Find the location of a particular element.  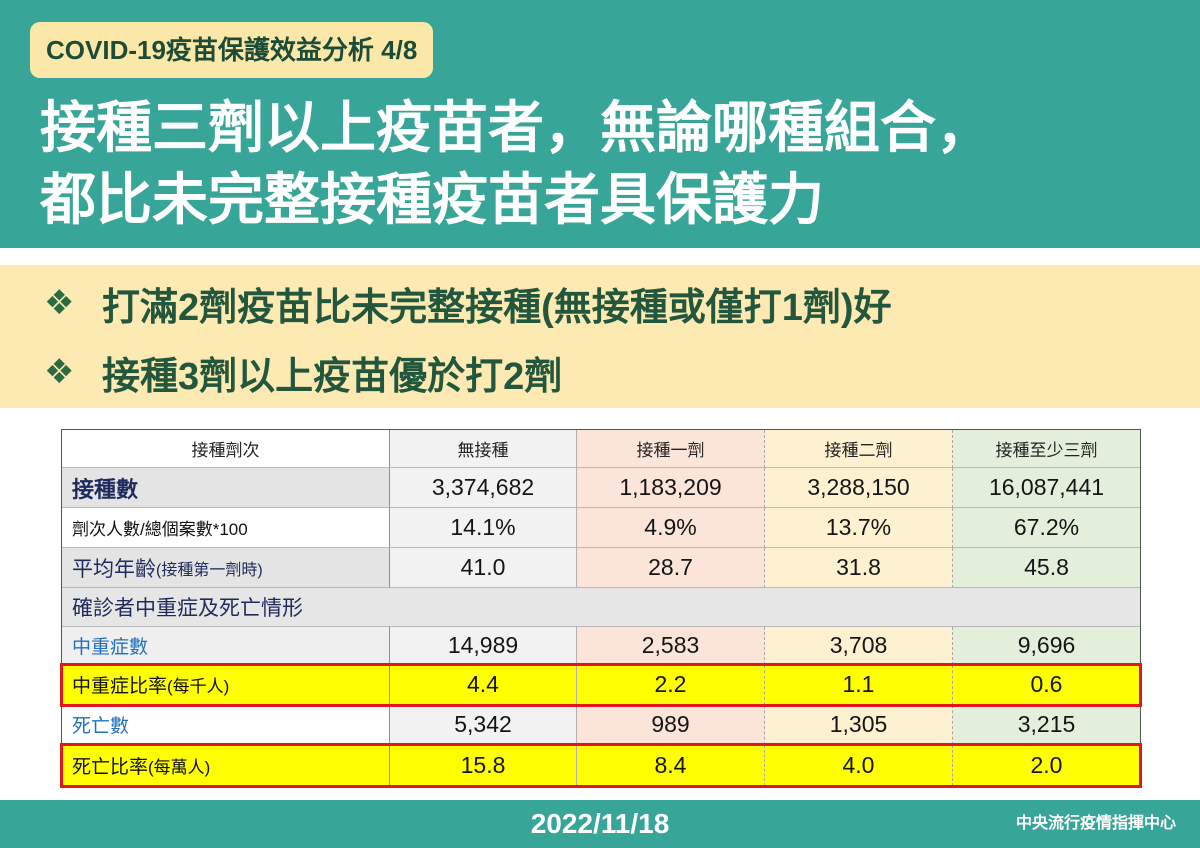

page-title: 接種三劑以上疫苗者，無論哪種組合， 都比未完整接種疫苗者具保護力 is located at coordinates (516, 164).